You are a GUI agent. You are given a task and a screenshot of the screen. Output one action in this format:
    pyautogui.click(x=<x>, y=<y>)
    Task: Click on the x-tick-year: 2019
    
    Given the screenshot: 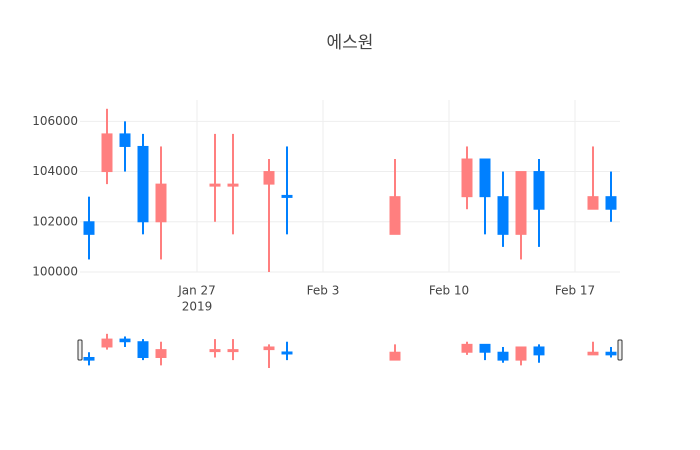 What is the action you would take?
    pyautogui.click(x=197, y=307)
    